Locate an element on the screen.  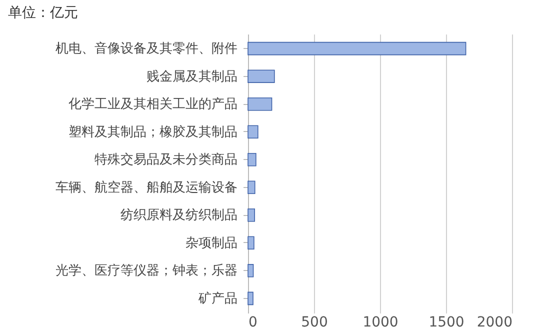
y-tick-label: 机电、音像设备及其零件、附件 is located at coordinates (147, 49).